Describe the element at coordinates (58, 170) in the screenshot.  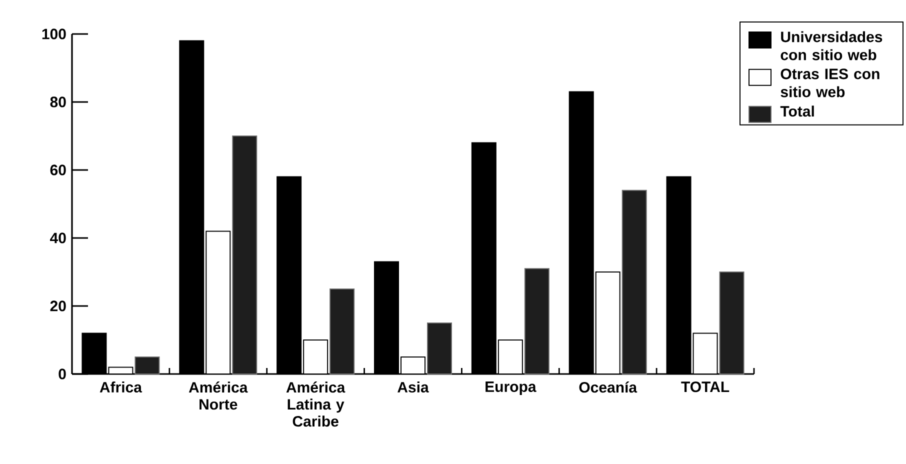
I see `y-tick-label: 60` at that location.